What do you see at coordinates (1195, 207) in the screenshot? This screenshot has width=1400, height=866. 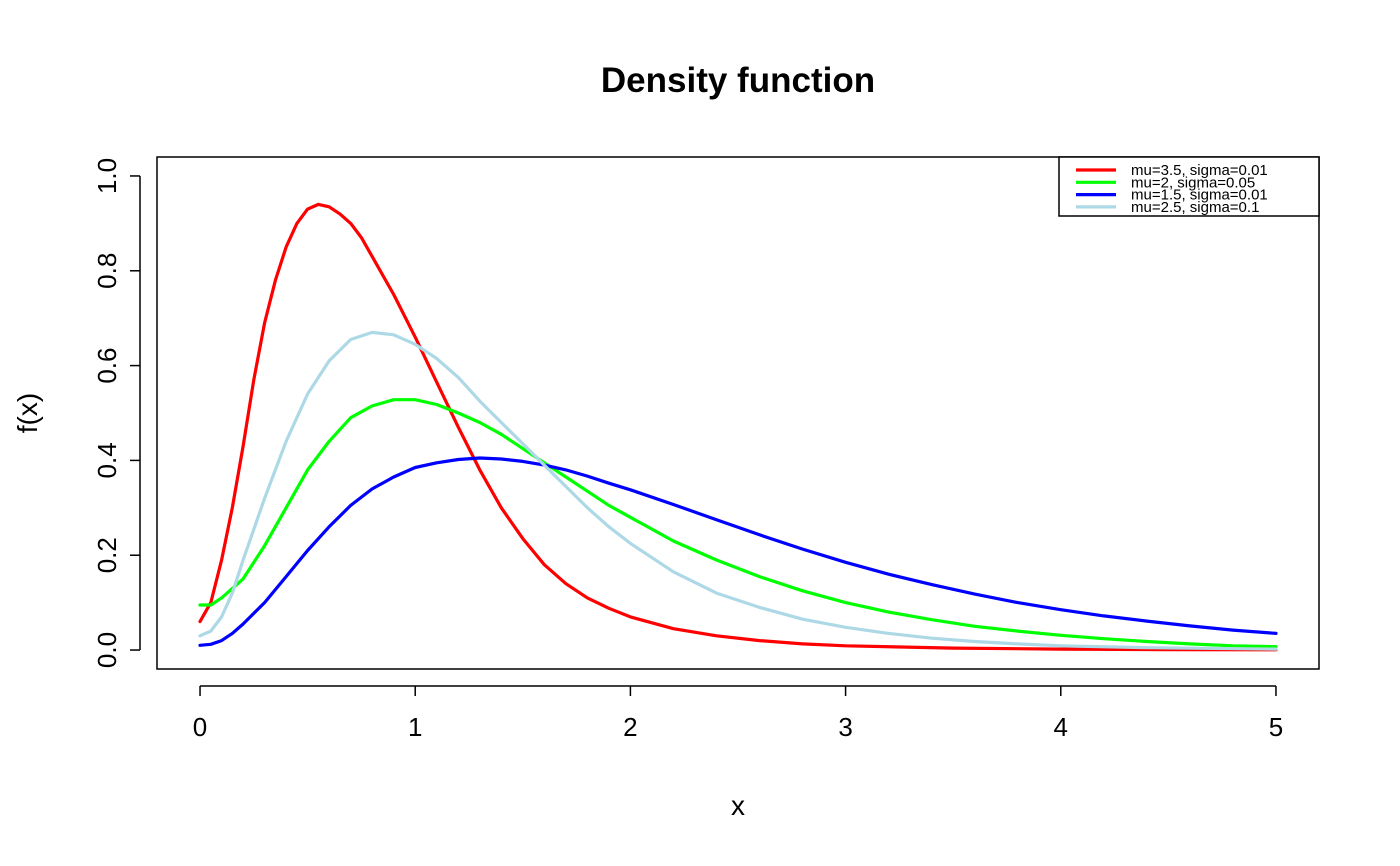 I see `legend-label: mu=2.5, sigma=0.1` at bounding box center [1195, 207].